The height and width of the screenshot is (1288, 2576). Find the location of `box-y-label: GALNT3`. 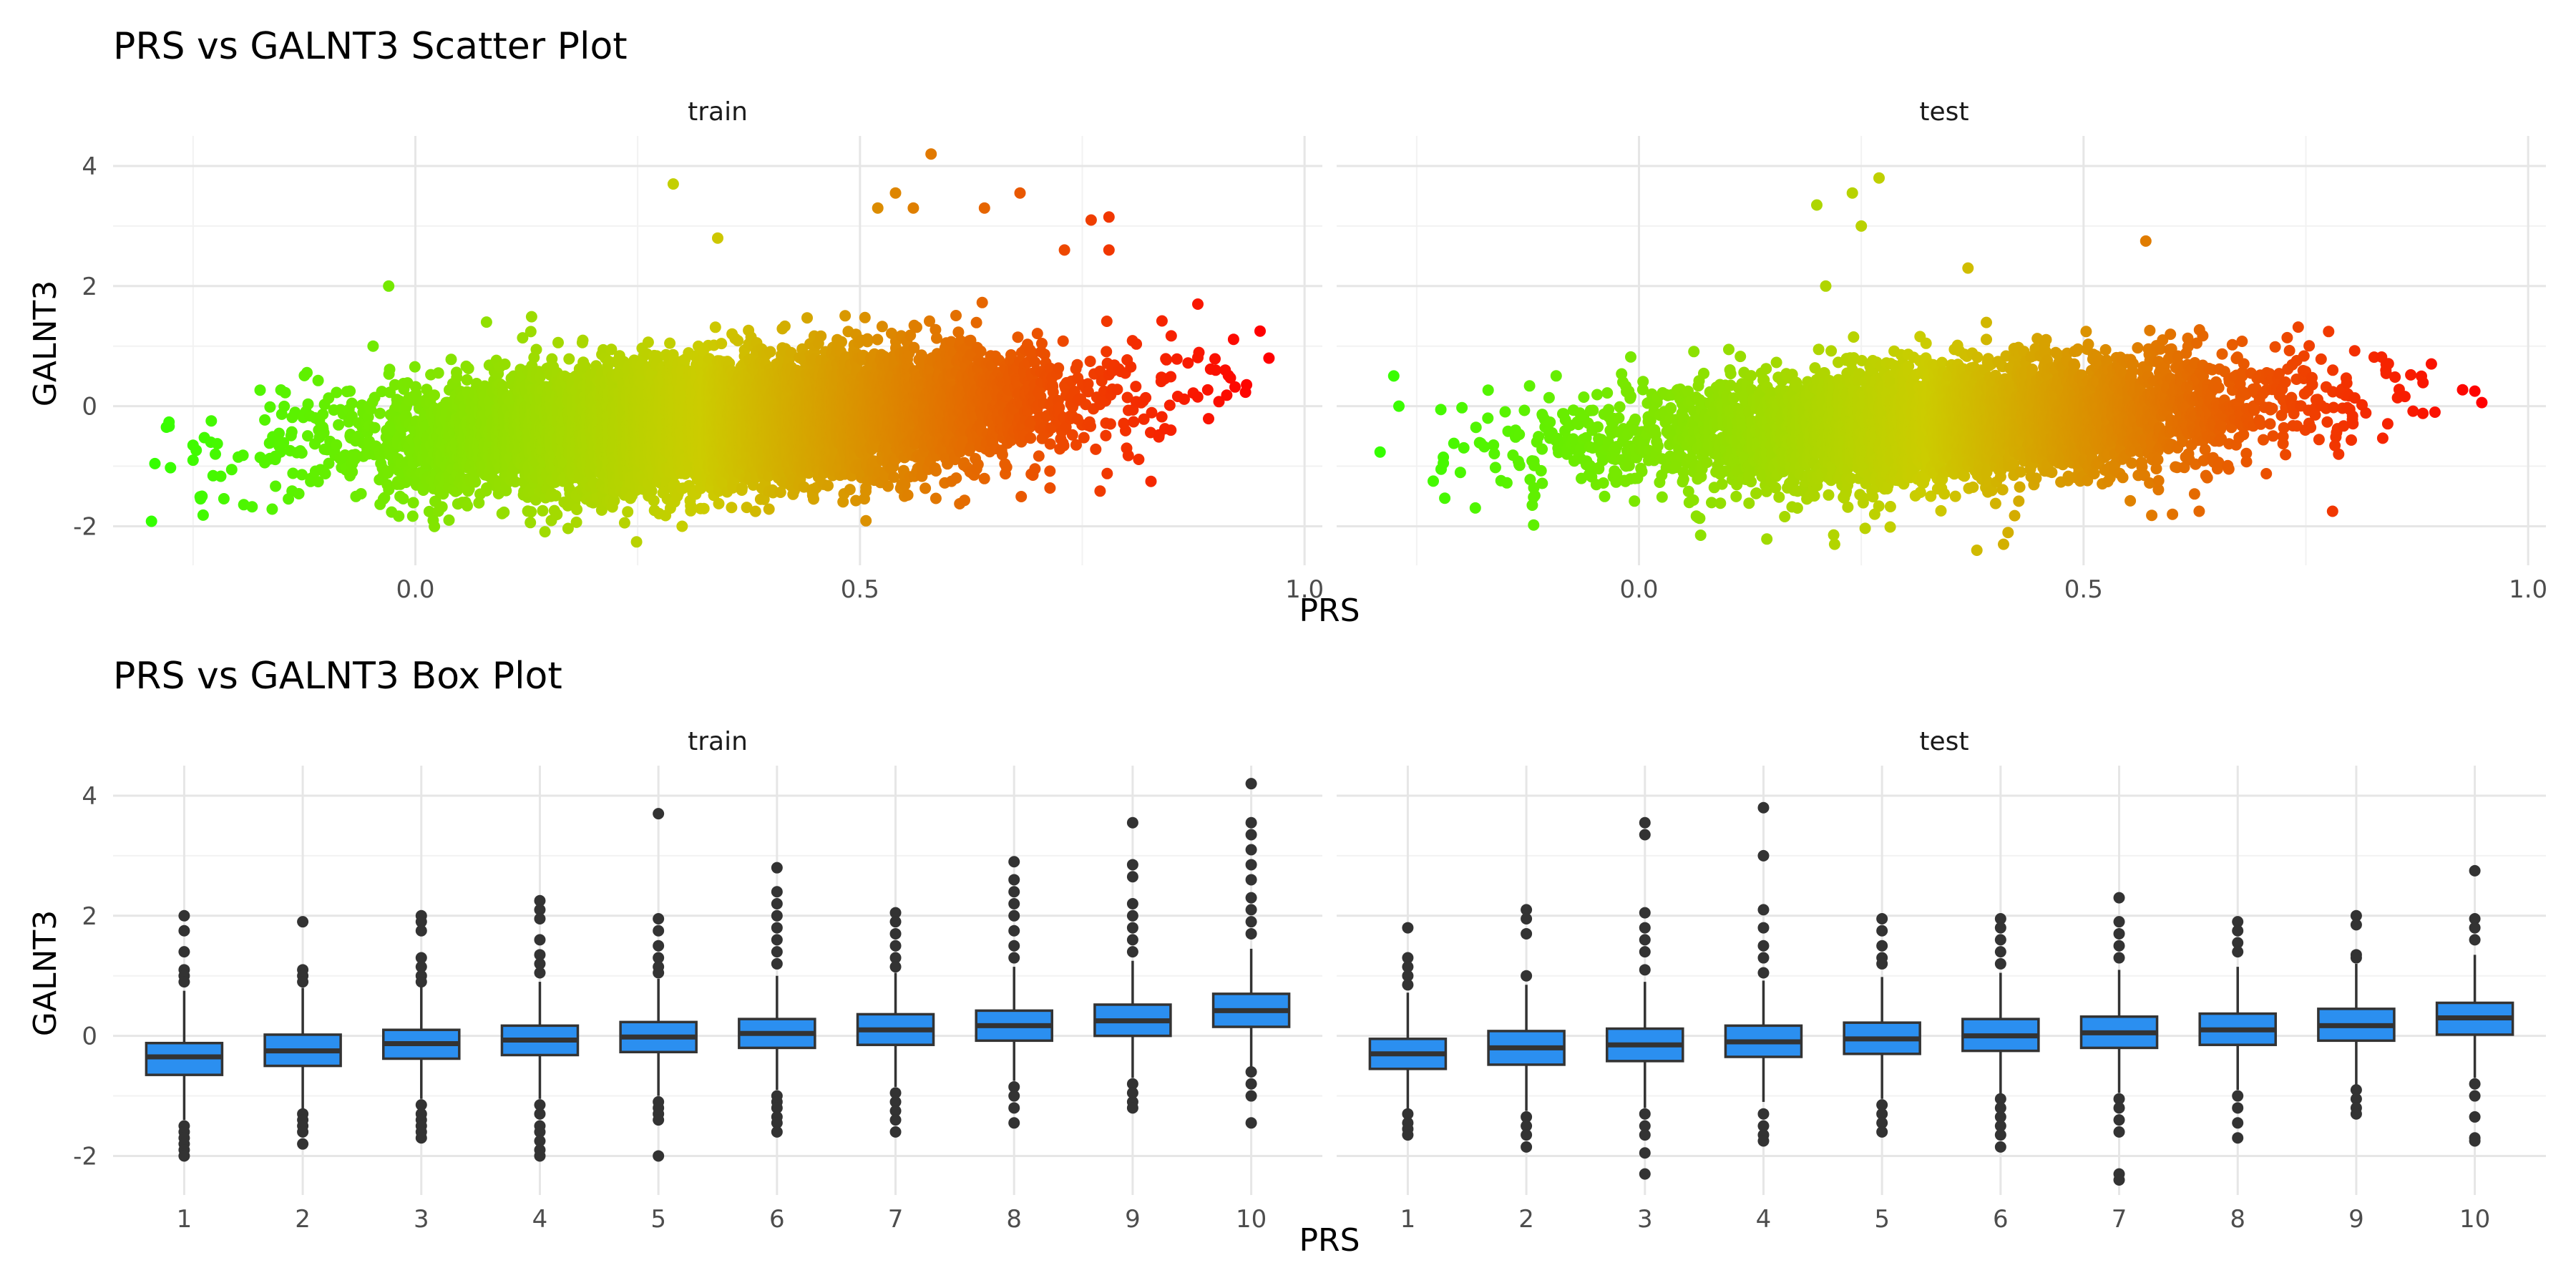

box-y-label: GALNT3 is located at coordinates (45, 973).